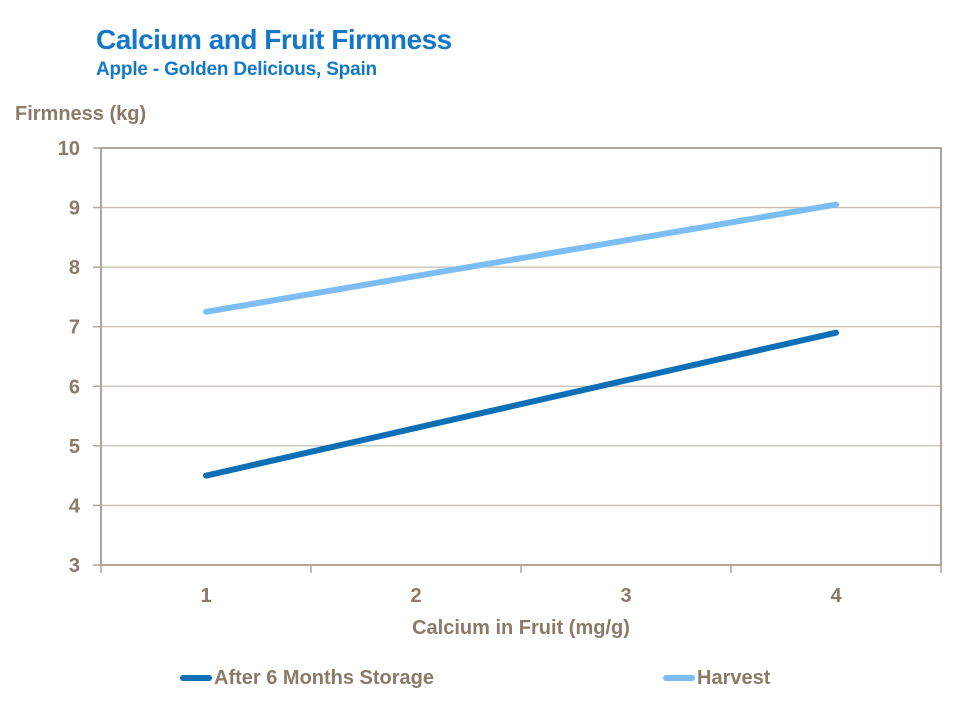  Describe the element at coordinates (74, 328) in the screenshot. I see `y-tick-label-7: 7` at that location.